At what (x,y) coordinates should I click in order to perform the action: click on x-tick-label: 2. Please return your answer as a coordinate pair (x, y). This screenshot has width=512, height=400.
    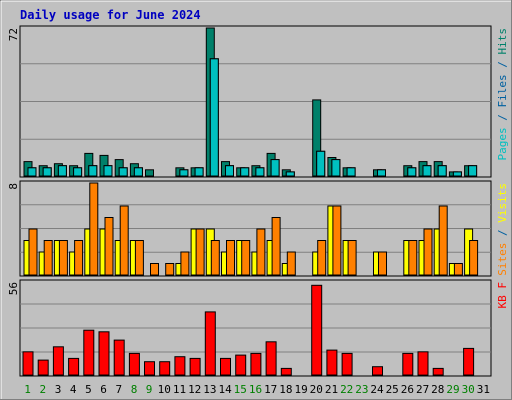
    Looking at the image, I should click on (42, 389).